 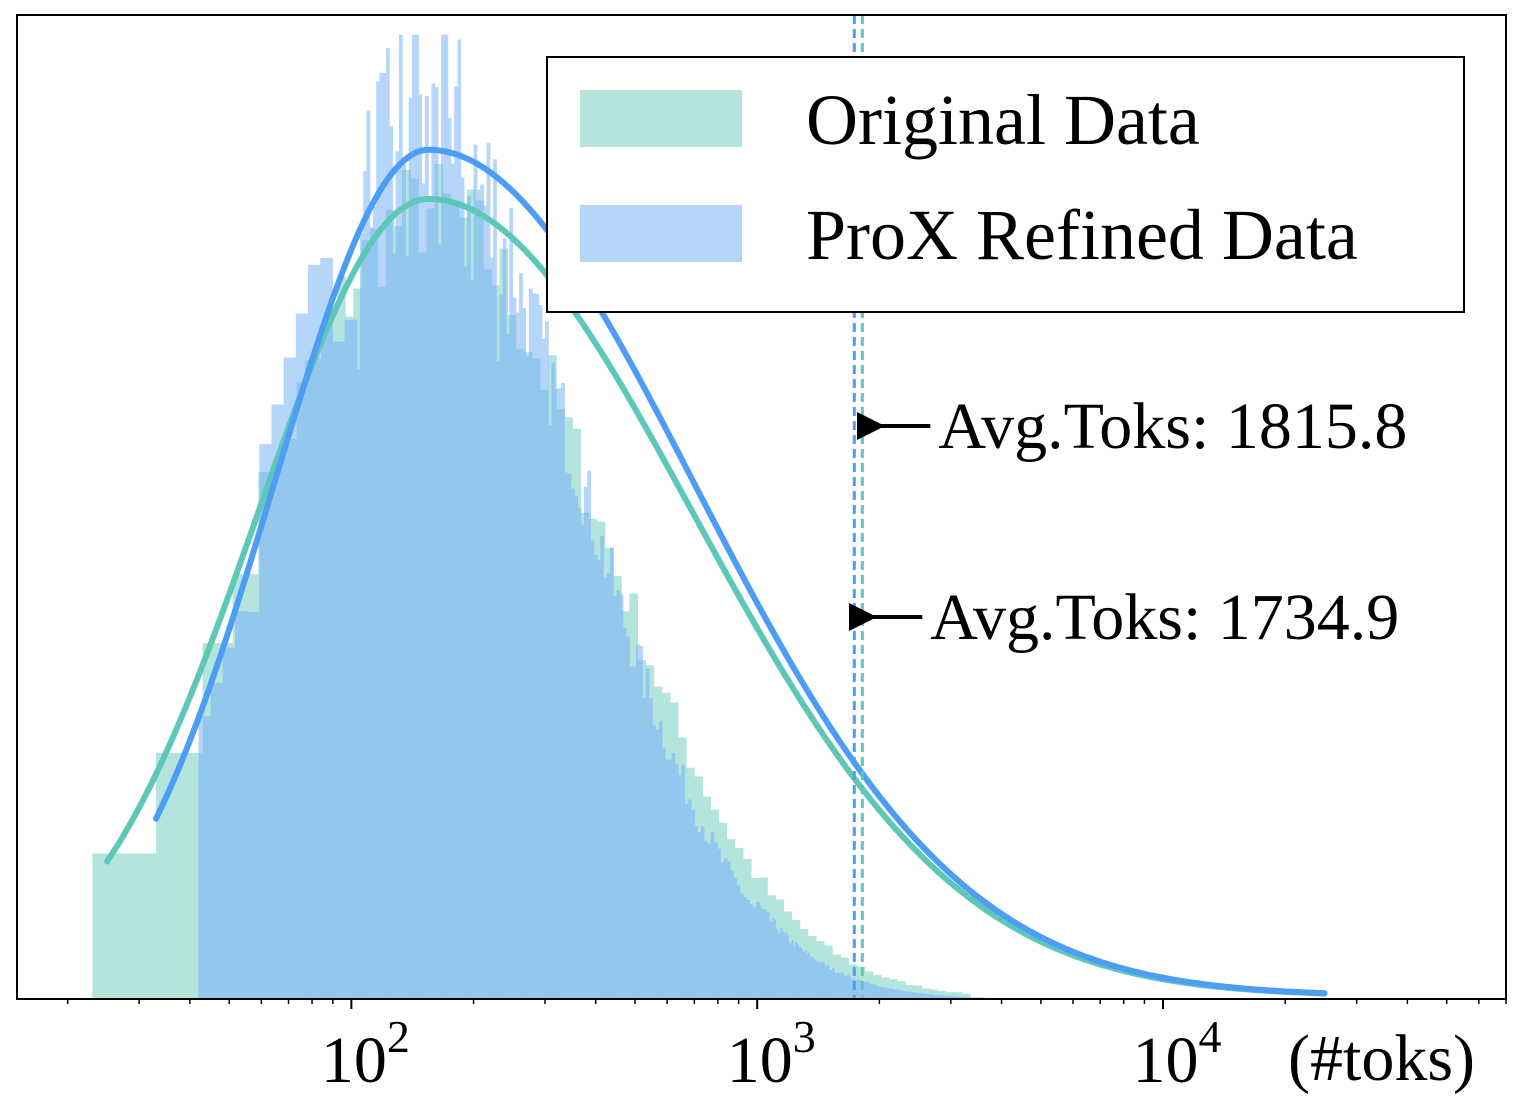 What do you see at coordinates (1172, 426) in the screenshot?
I see `avg-toks-label-upper: Avg.Toks: 1815.8` at bounding box center [1172, 426].